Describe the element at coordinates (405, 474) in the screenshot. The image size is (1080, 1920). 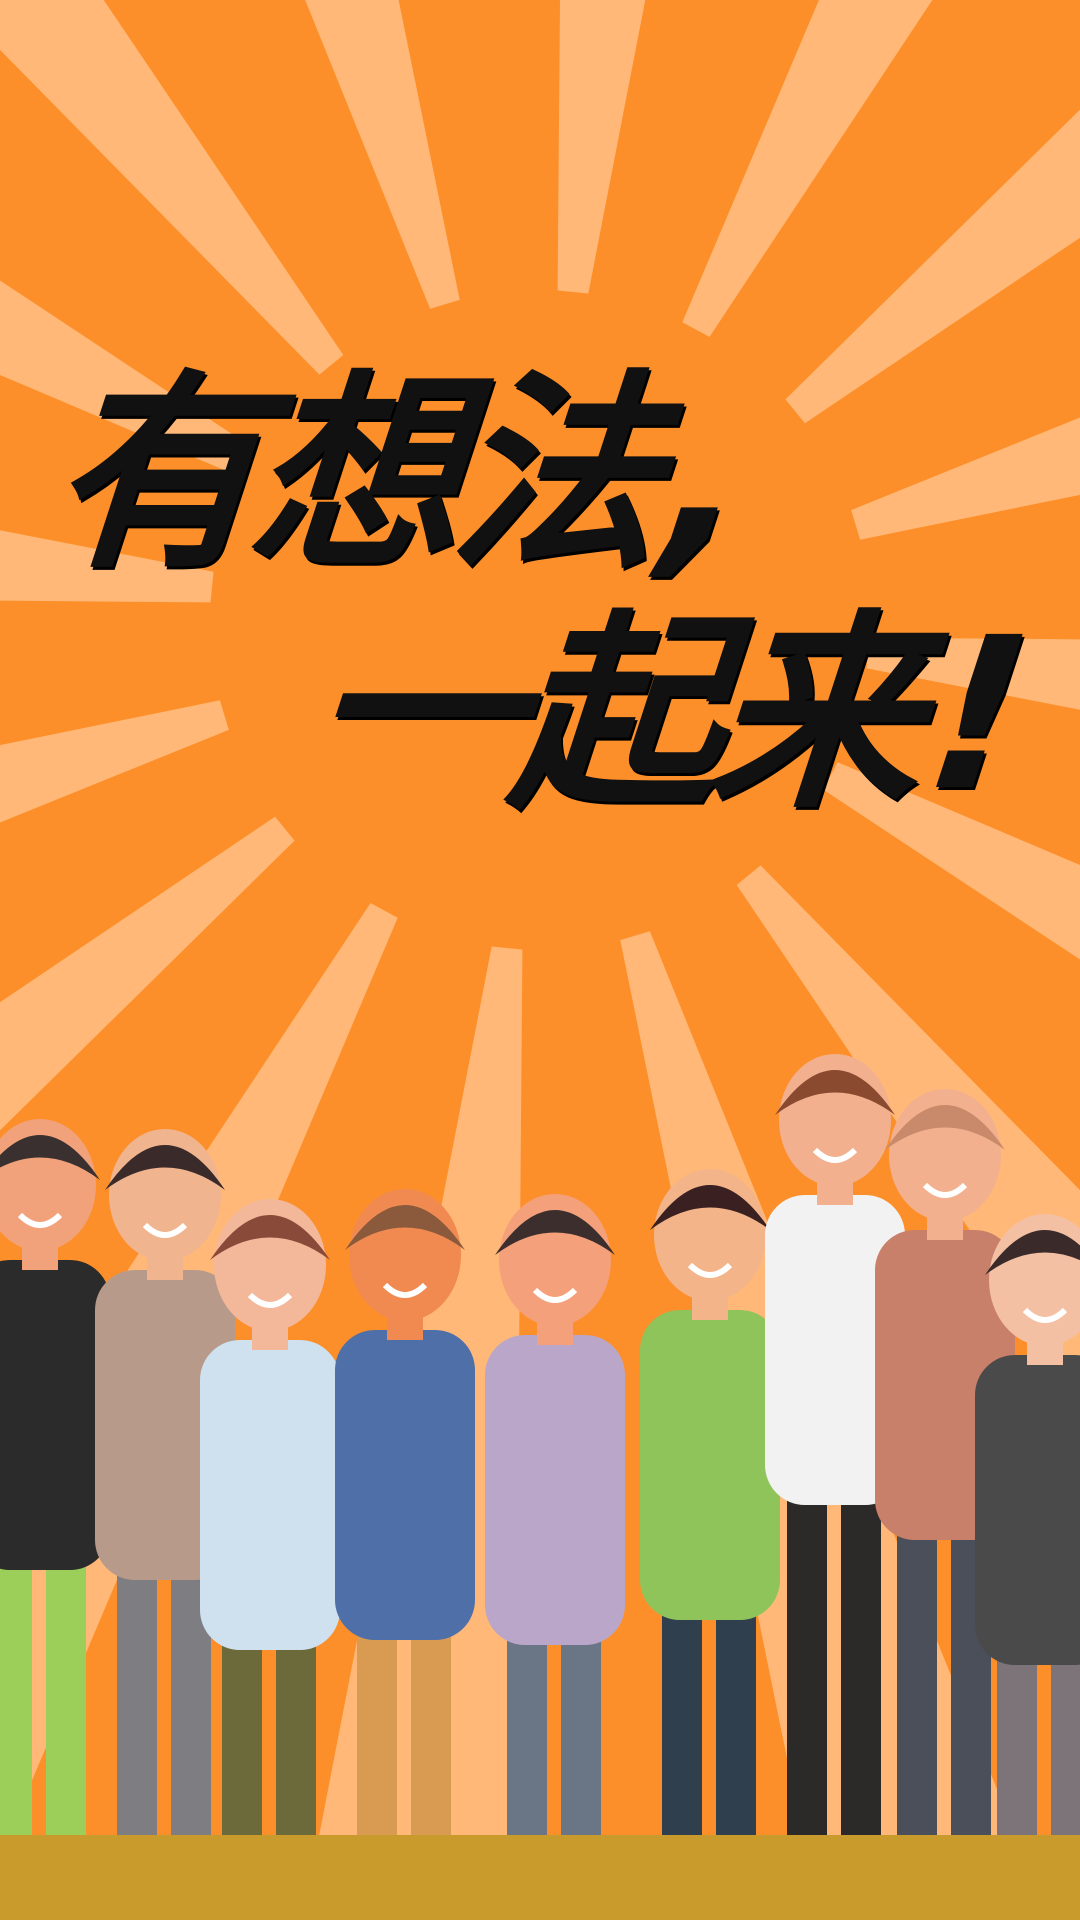
I see `headline-line: 有想法,` at that location.